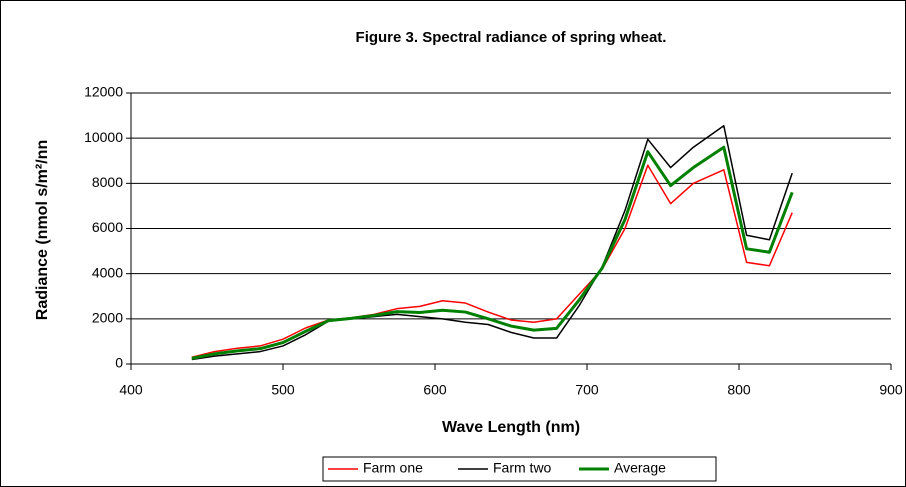 Image resolution: width=906 pixels, height=487 pixels. Describe the element at coordinates (739, 390) in the screenshot. I see `x-tick-label: 800` at that location.